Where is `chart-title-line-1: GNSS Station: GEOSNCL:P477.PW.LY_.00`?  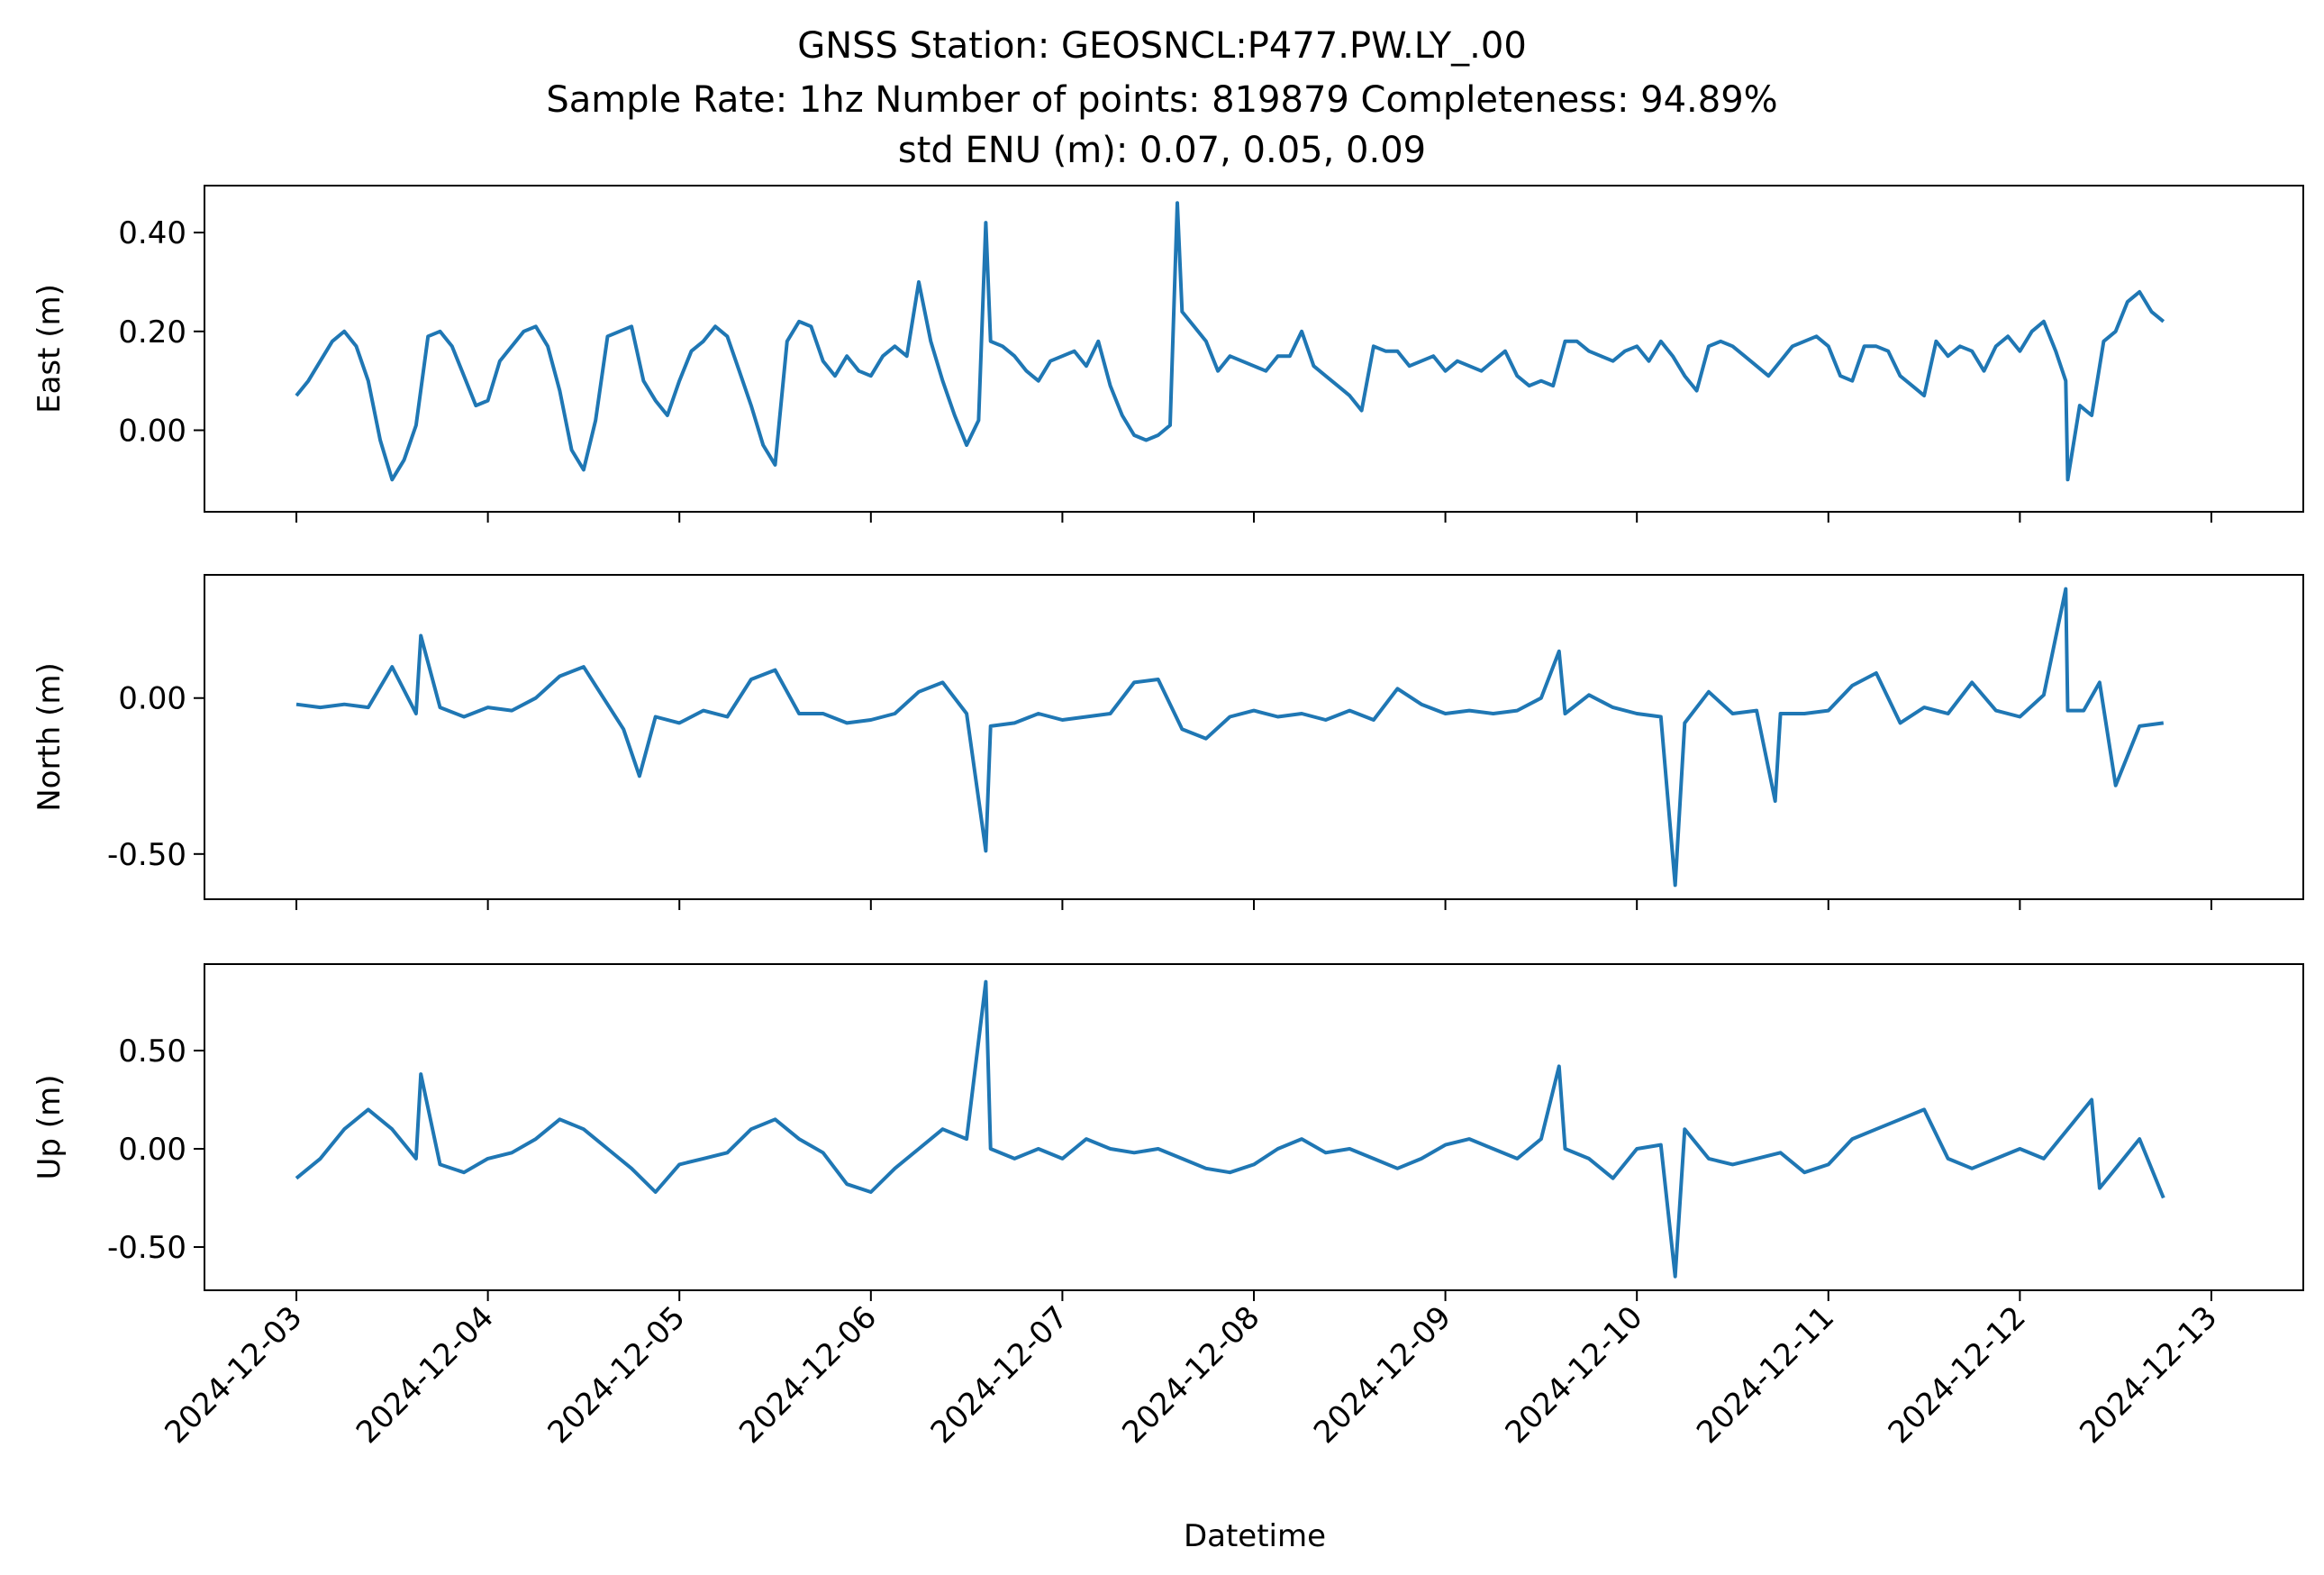
chart-title-line-1: GNSS Station: GEOSNCL:P477.PW.LY_.00 is located at coordinates (1162, 46).